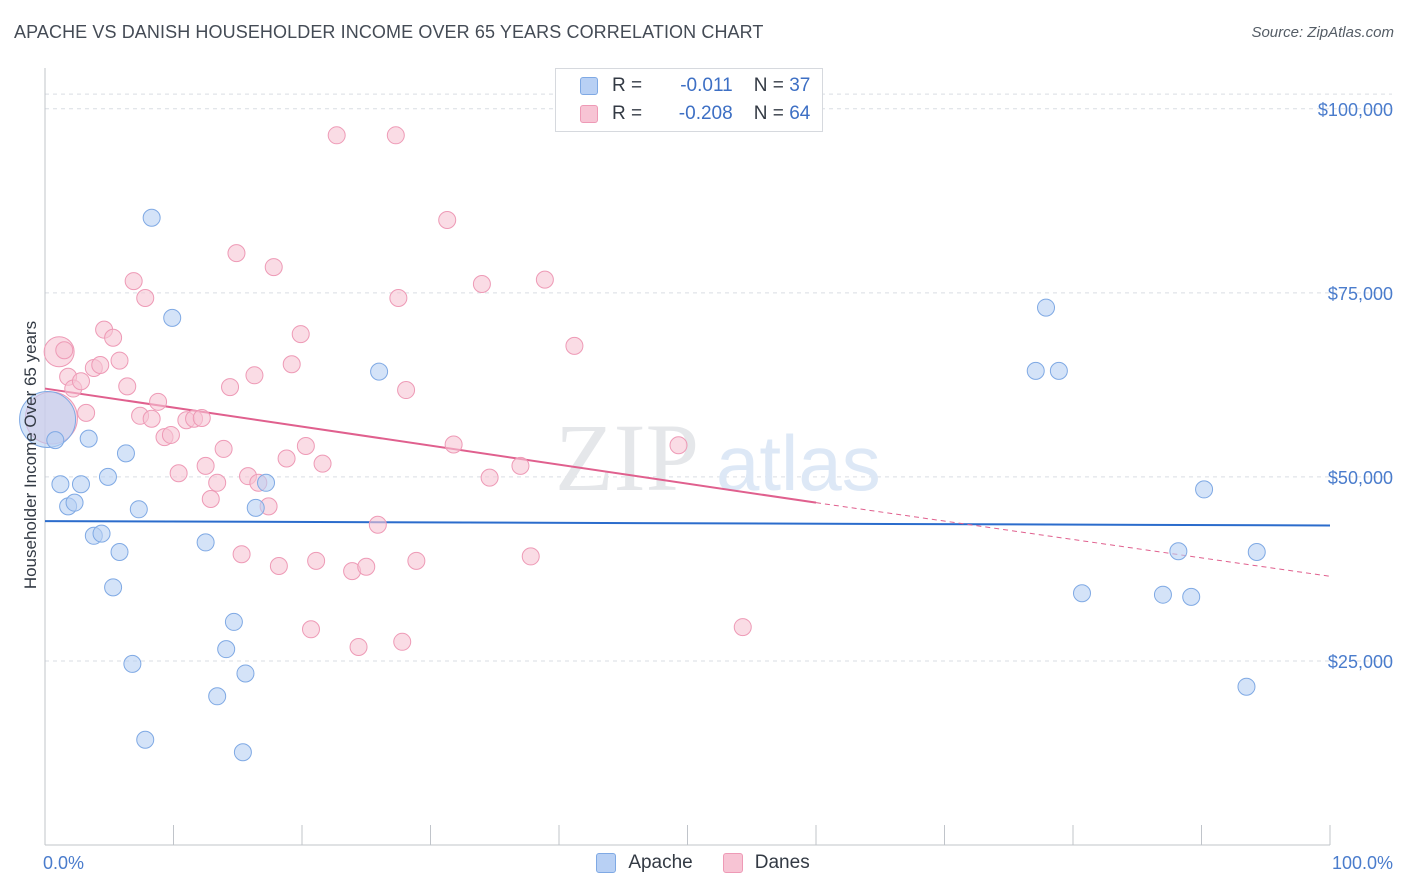 This screenshot has width=1406, height=892. I want to click on apache-r-label: R =, so click(627, 85).